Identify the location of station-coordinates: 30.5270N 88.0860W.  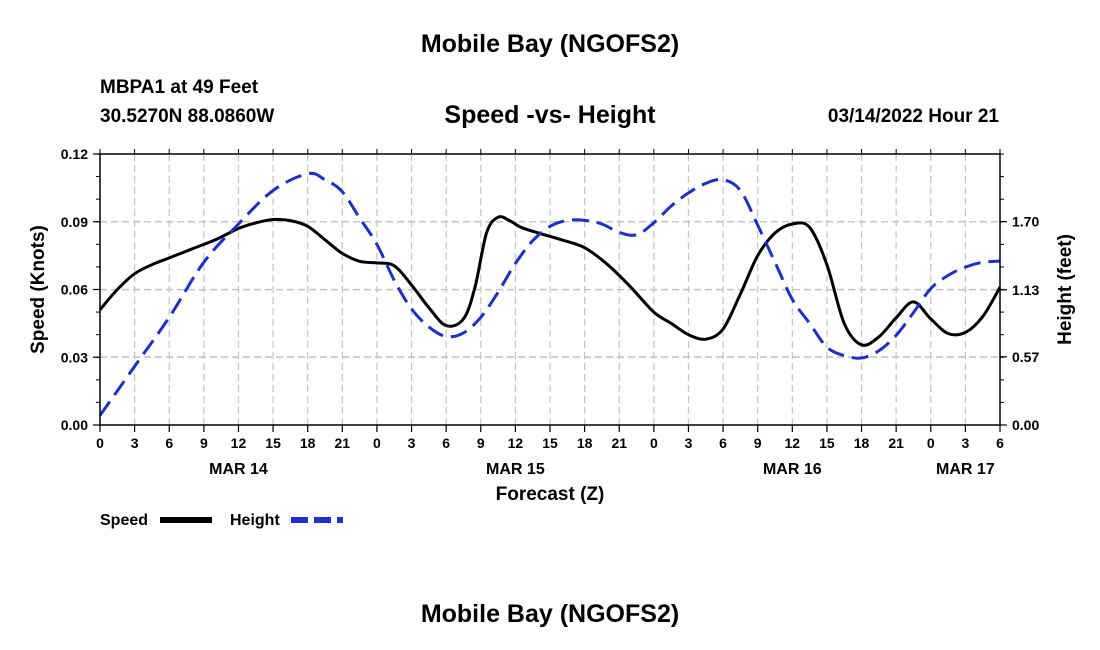
(187, 116).